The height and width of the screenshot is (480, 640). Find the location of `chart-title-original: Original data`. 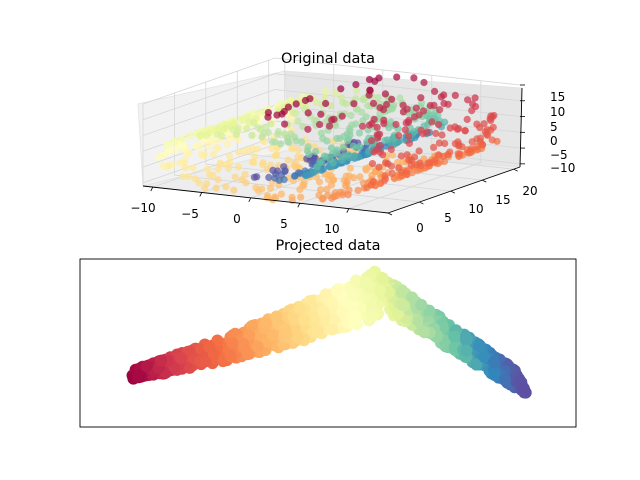

chart-title-original: Original data is located at coordinates (328, 59).